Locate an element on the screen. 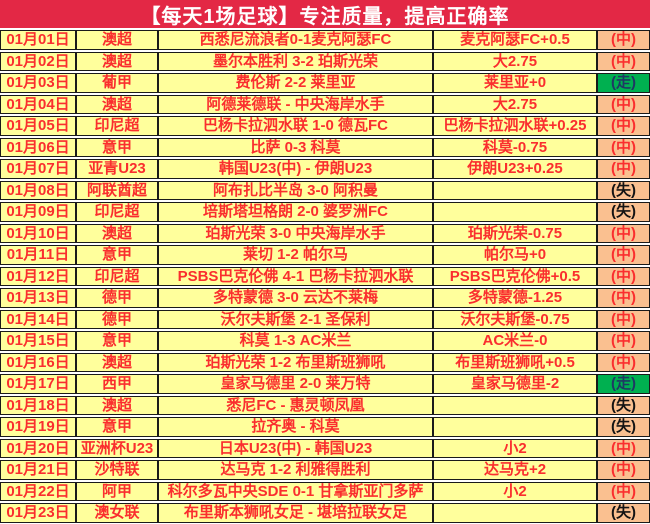 Image resolution: width=650 pixels, height=524 pixels. date-cell: 01月12日 is located at coordinates (38, 276).